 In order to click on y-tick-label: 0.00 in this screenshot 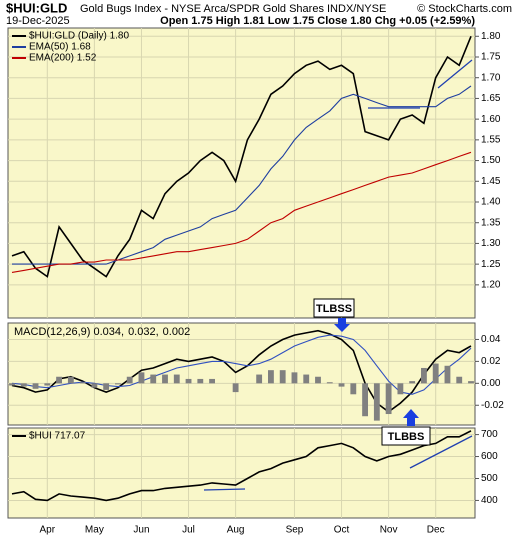, I will do `click(491, 383)`.